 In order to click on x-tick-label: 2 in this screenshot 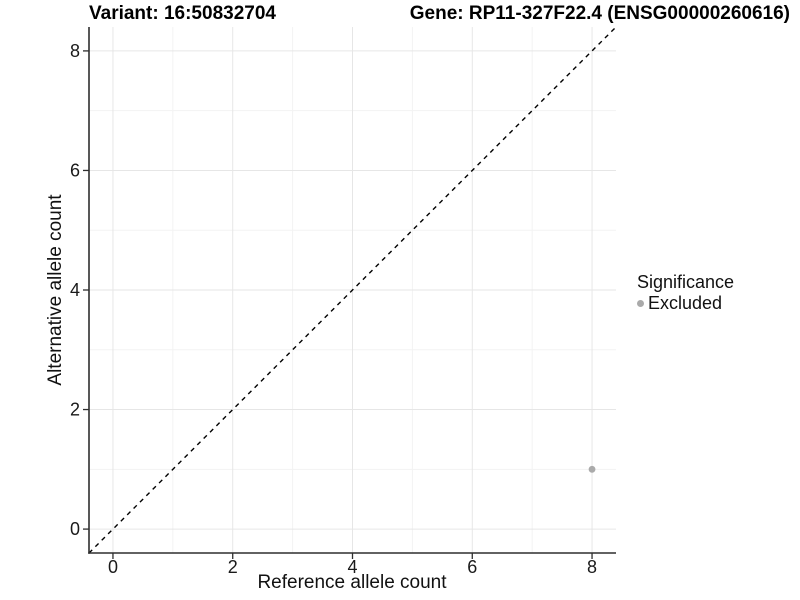, I will do `click(233, 567)`.